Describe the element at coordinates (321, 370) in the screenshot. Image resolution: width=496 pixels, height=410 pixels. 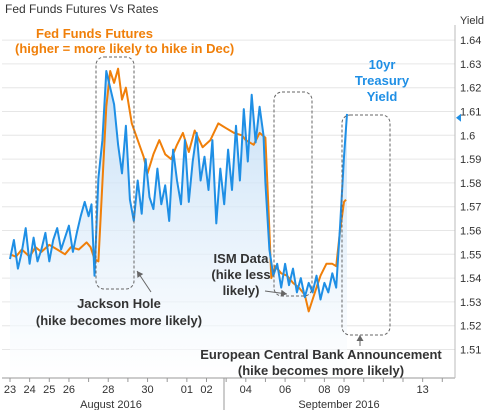
I see `ecb-sublabel: (hike becomes more likely)` at that location.